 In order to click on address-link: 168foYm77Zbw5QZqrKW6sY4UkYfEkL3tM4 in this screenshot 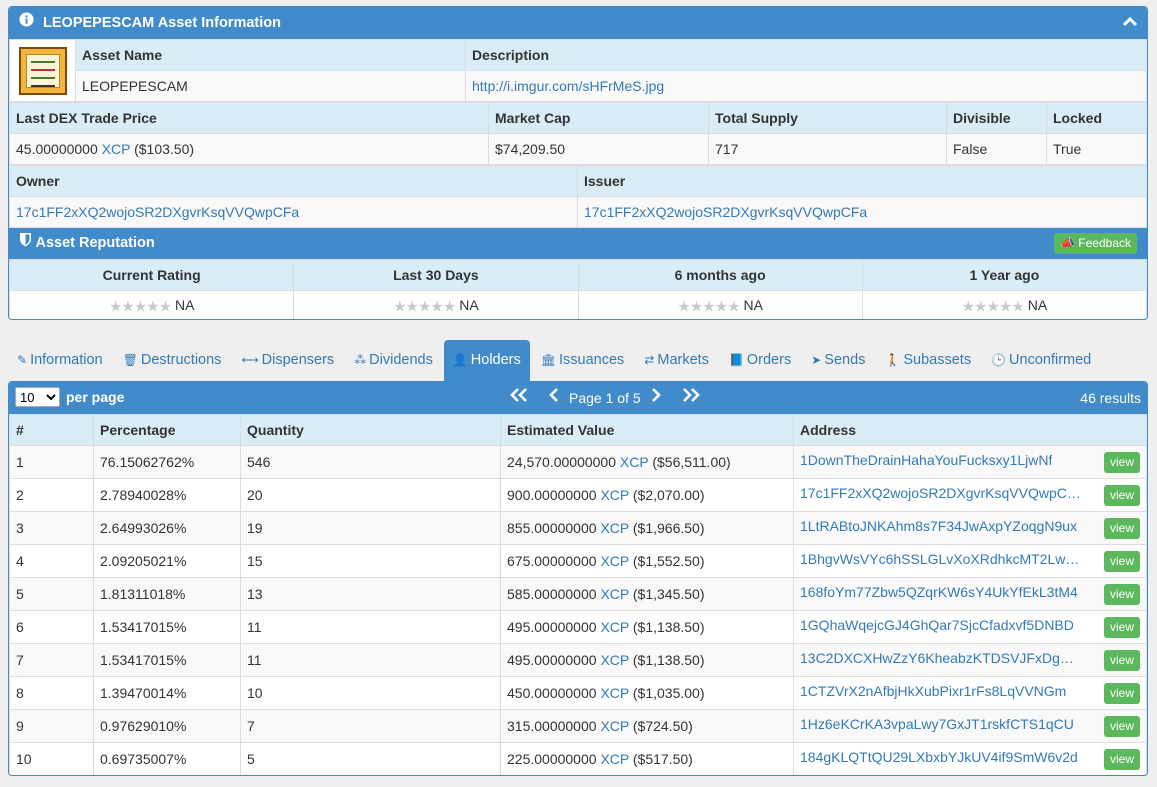, I will do `click(939, 592)`.